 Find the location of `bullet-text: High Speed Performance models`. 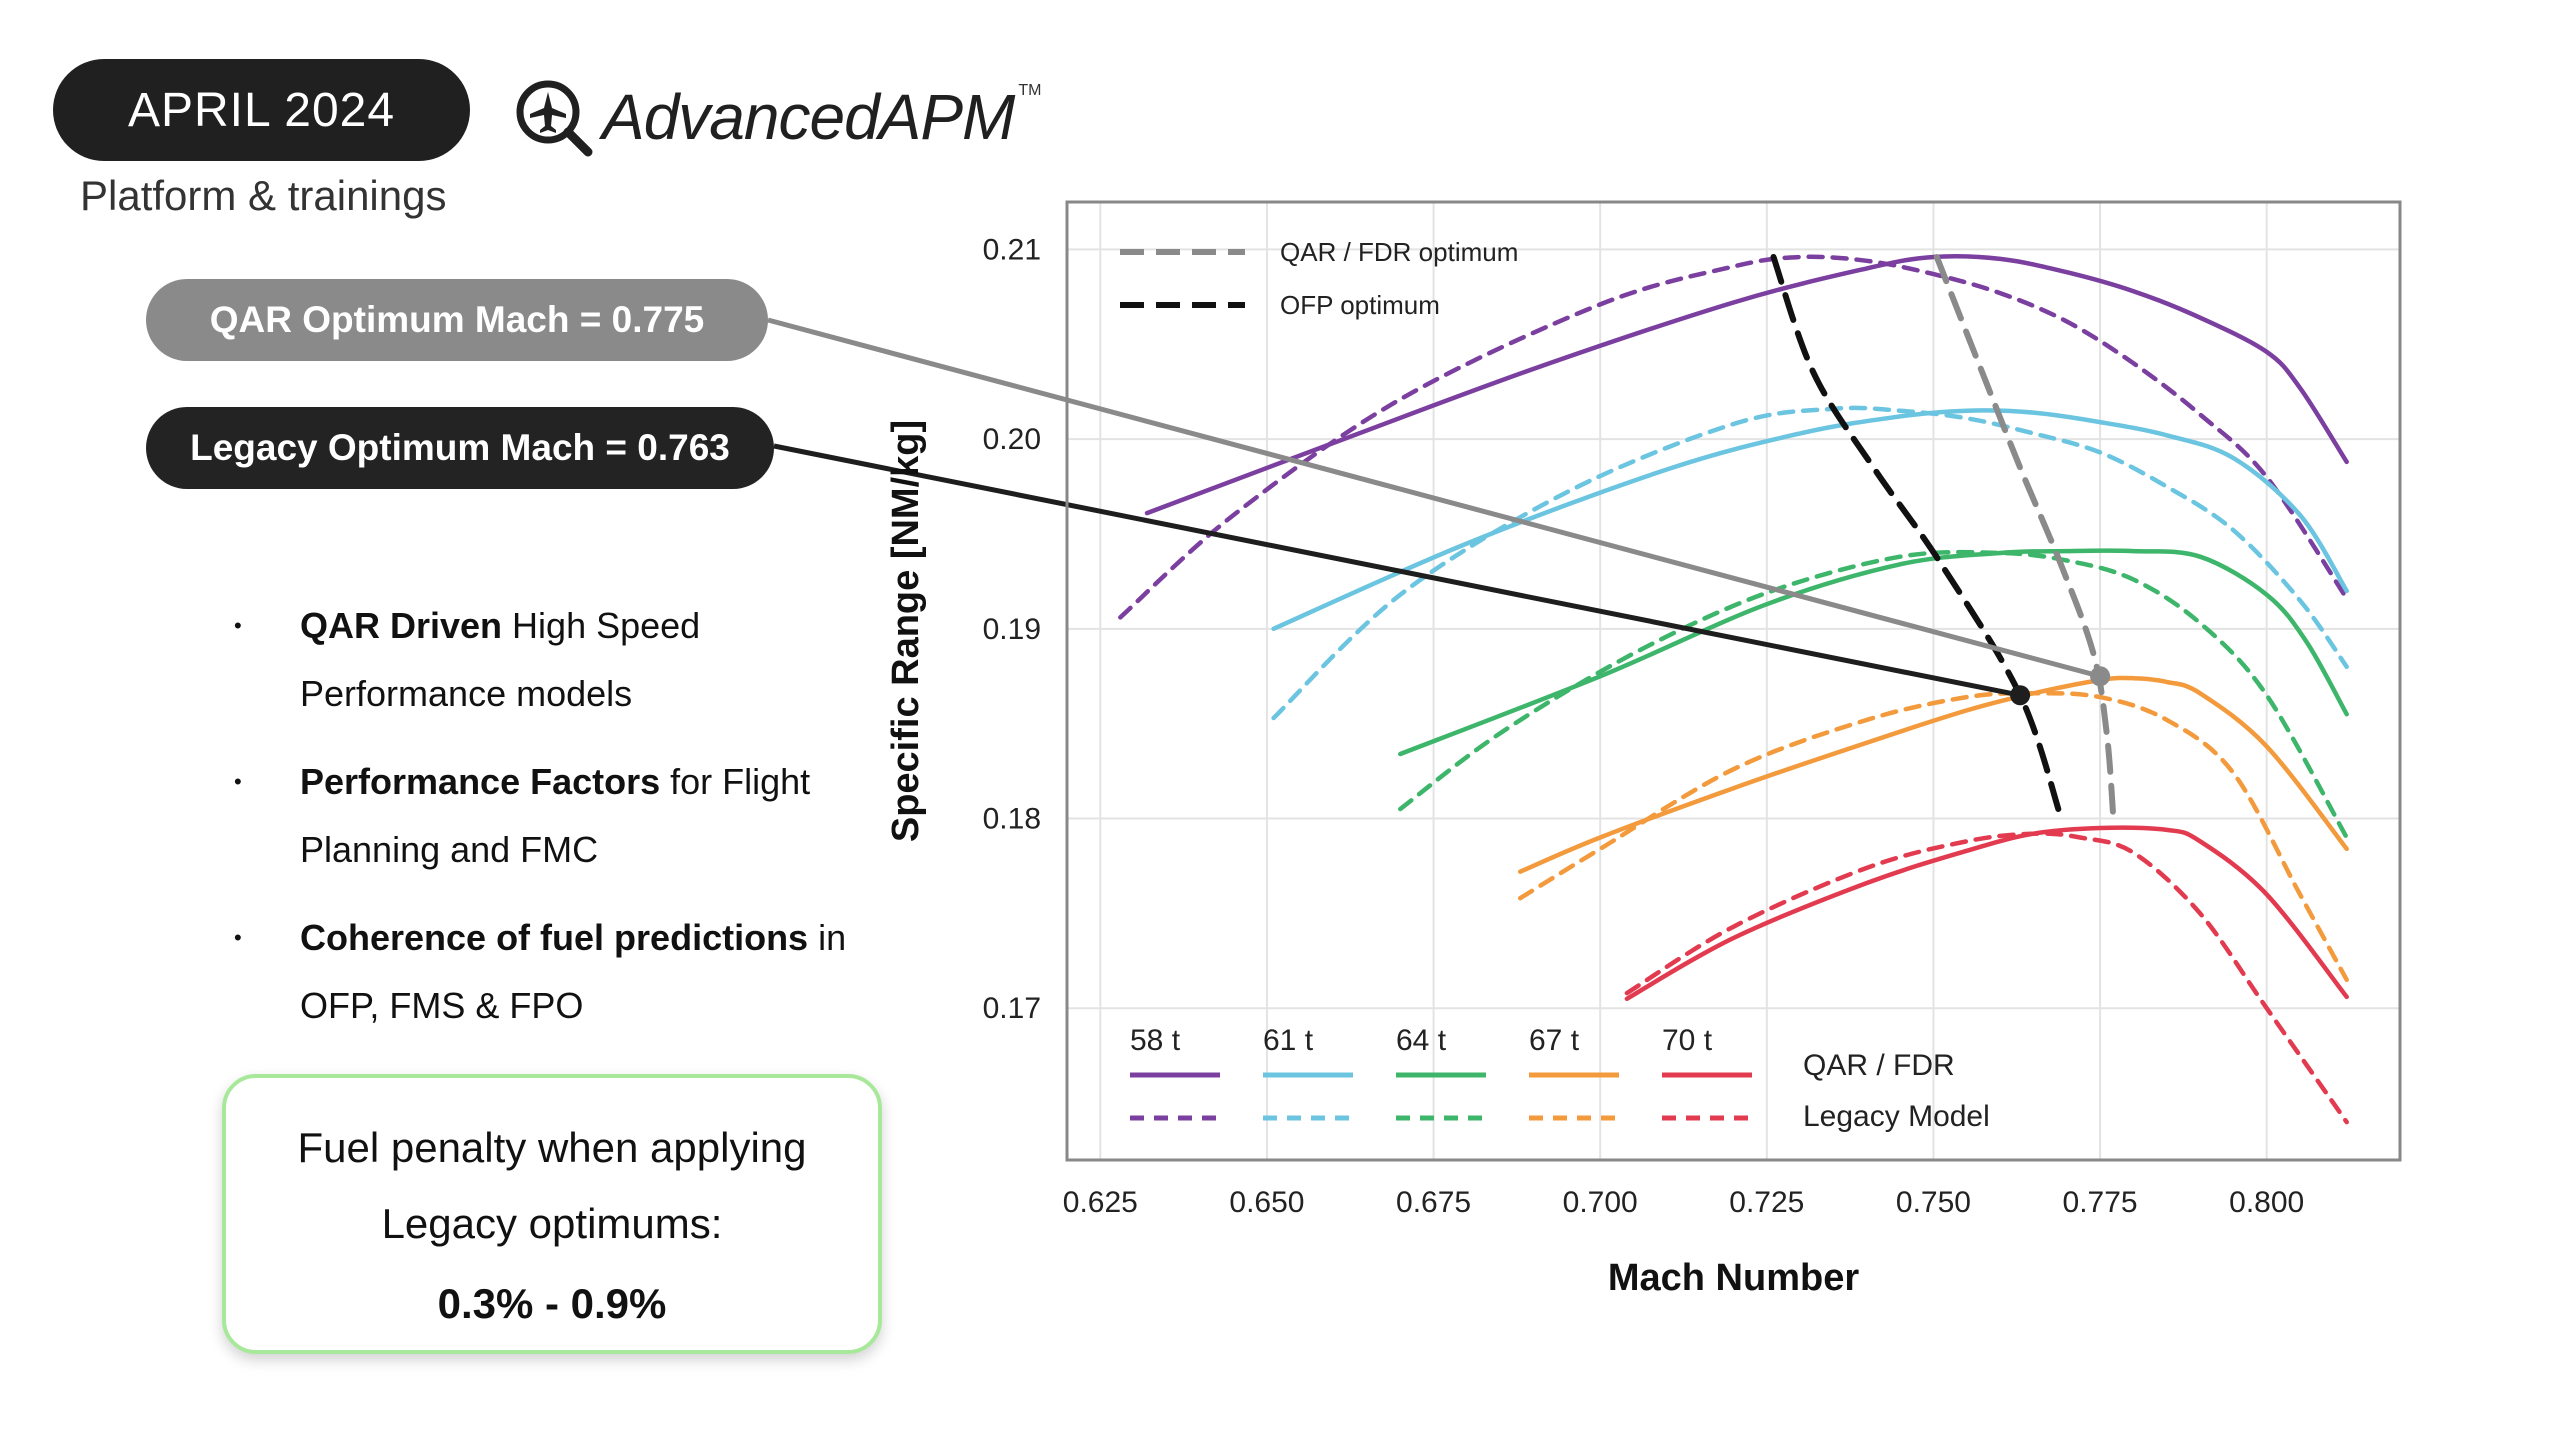

bullet-text: High Speed Performance models is located at coordinates (500, 659).